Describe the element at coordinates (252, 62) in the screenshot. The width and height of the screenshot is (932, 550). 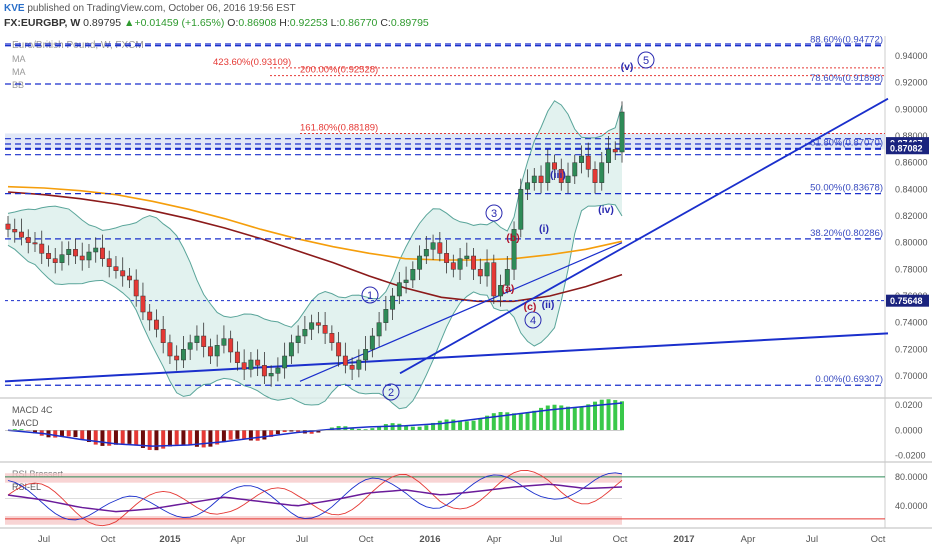
I see `extension-level-label: 423.60%(0.93109)` at that location.